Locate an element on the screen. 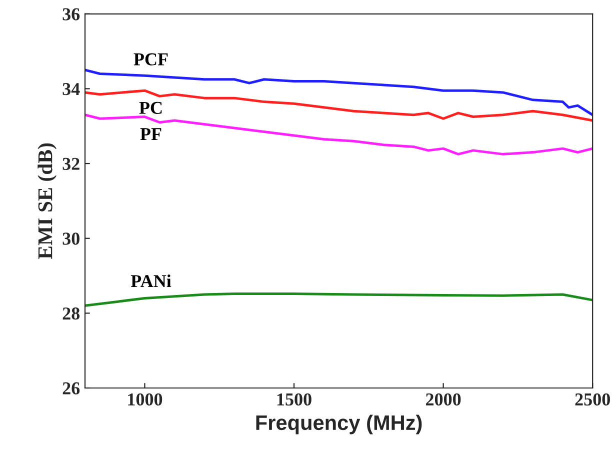 The width and height of the screenshot is (616, 463). series-label: PC is located at coordinates (150, 108).